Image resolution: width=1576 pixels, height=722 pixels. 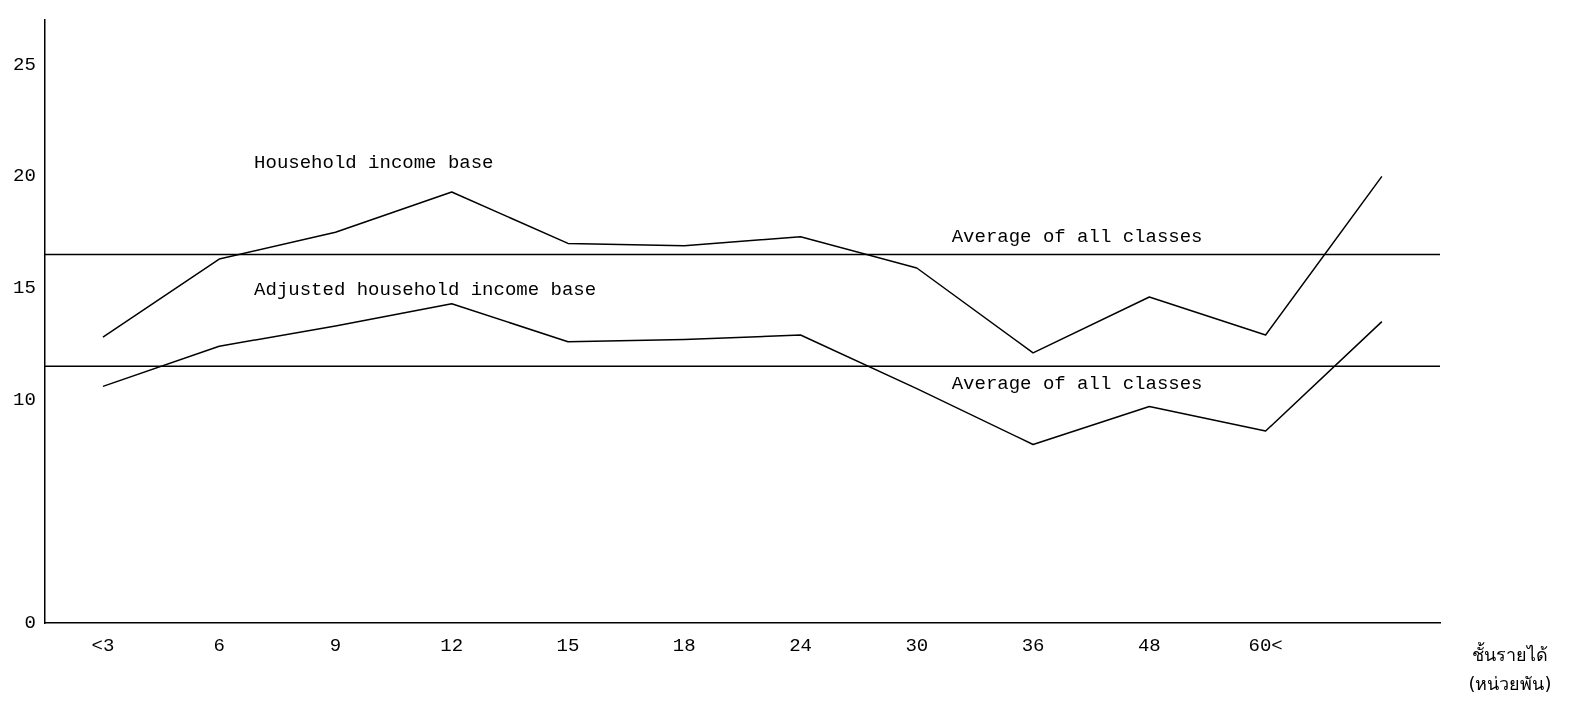 What do you see at coordinates (24, 176) in the screenshot?
I see `y-tick-label: 20` at bounding box center [24, 176].